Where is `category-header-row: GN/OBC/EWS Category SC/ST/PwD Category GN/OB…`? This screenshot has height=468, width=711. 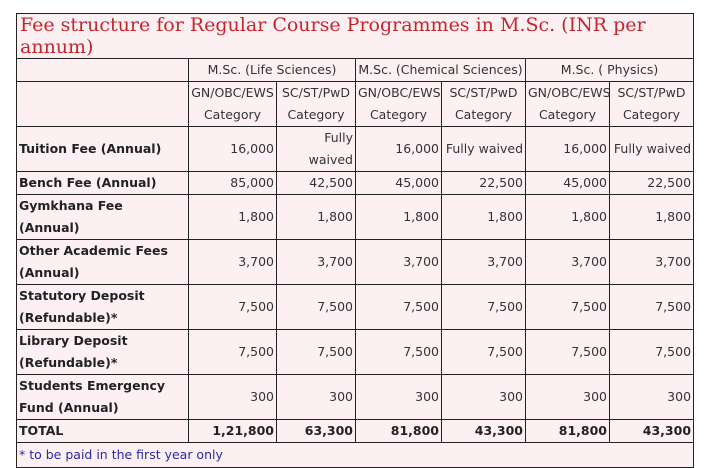 category-header-row: GN/OBC/EWS Category SC/ST/PwD Category GN/OB… is located at coordinates (355, 104).